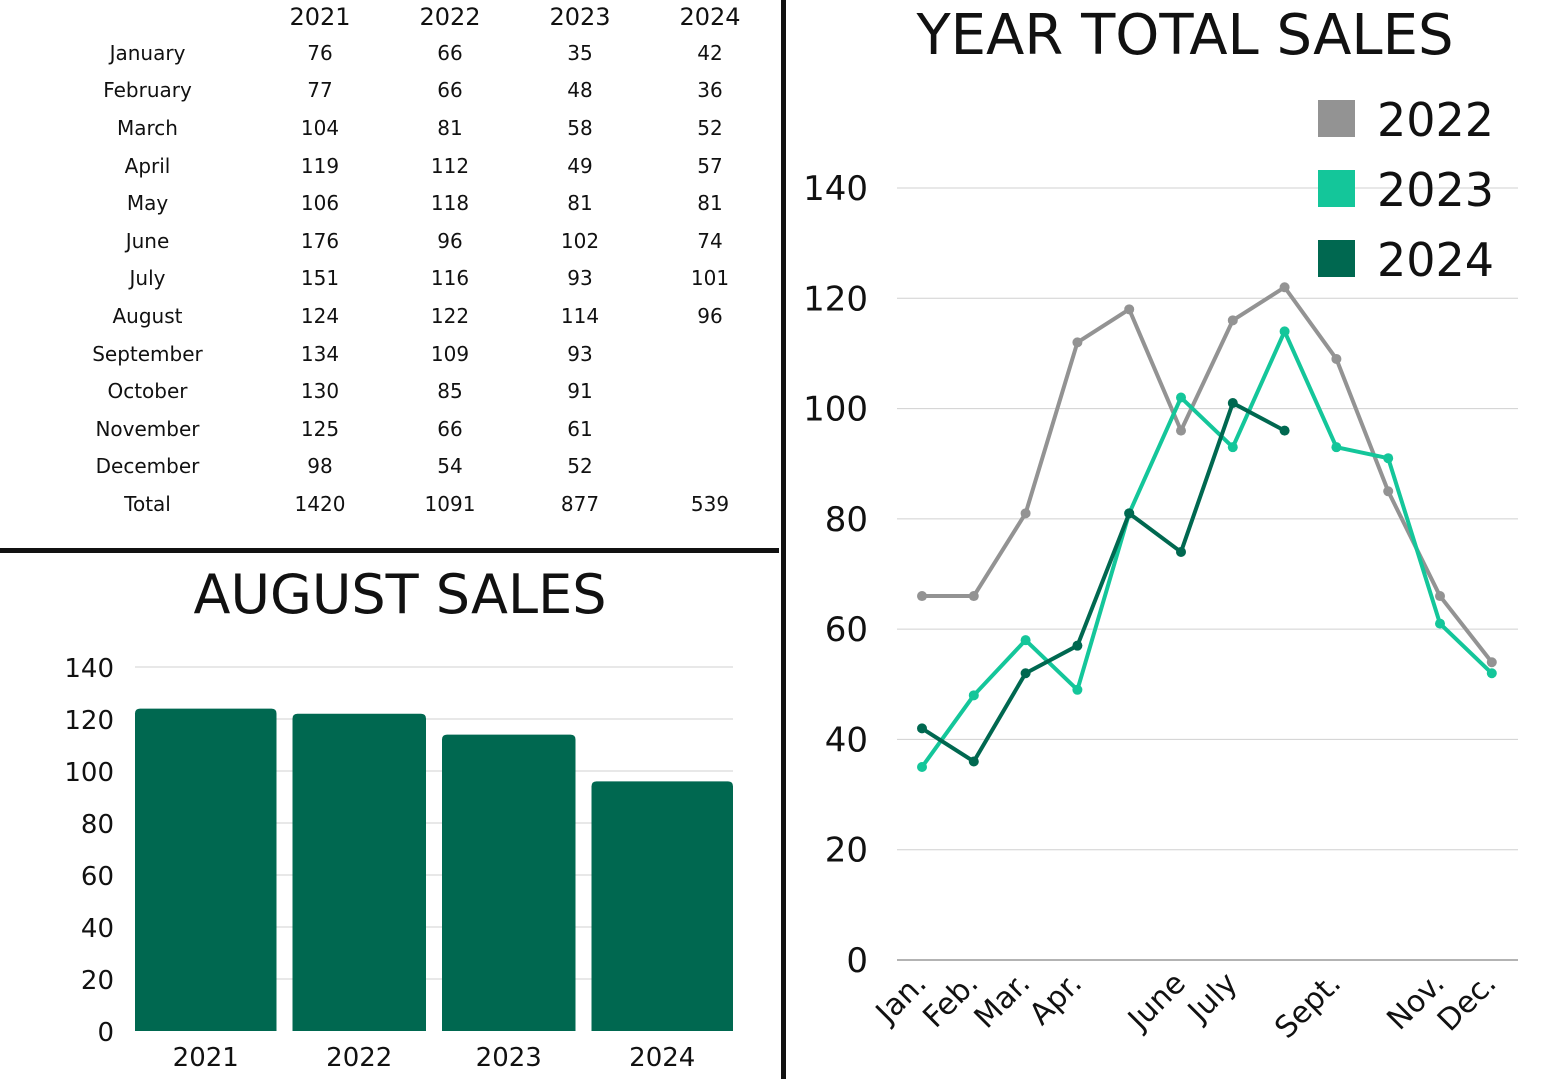 This screenshot has height=1079, width=1545. Describe the element at coordinates (1212, 998) in the screenshot. I see `x-tick-label: July` at that location.